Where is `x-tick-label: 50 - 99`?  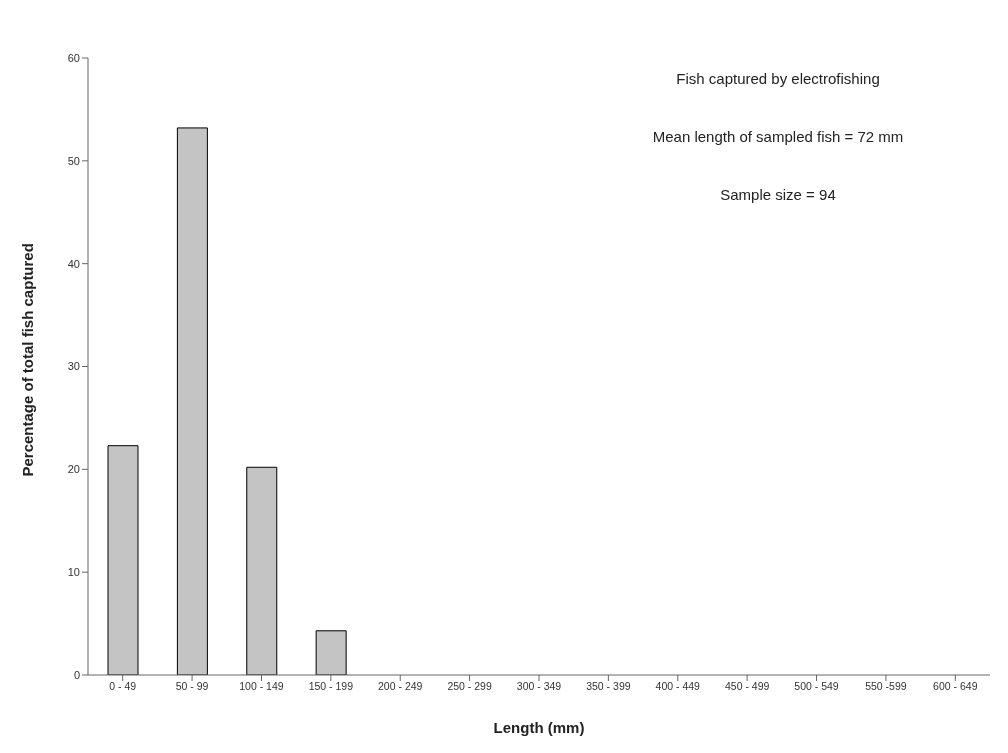 x-tick-label: 50 - 99 is located at coordinates (192, 686).